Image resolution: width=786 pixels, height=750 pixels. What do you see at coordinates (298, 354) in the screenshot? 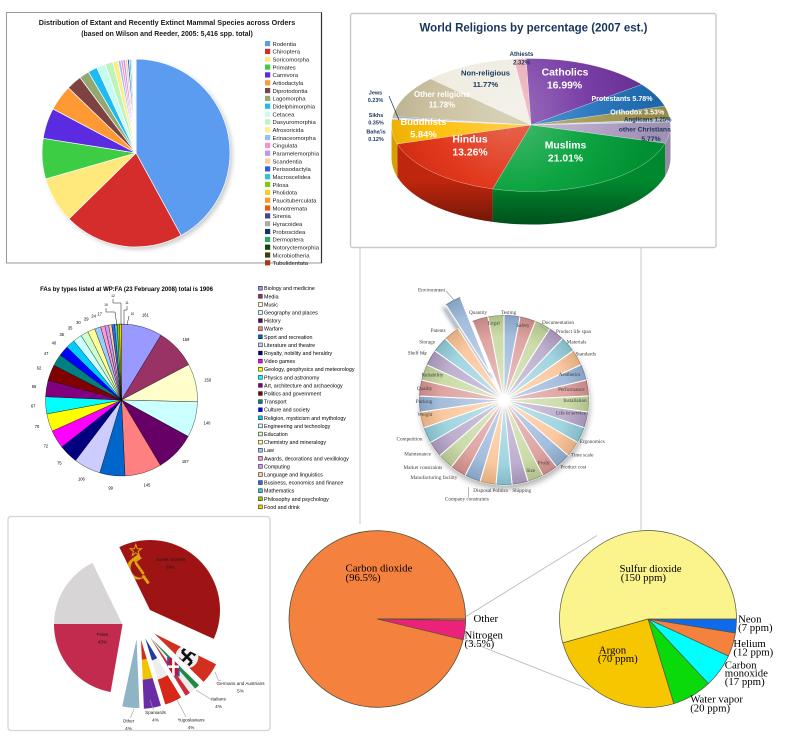
I see `svg-text: Royalty, nobility and heraldry` at bounding box center [298, 354].